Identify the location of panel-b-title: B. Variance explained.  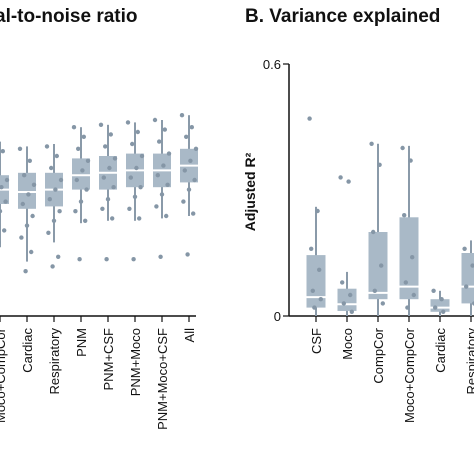
(342, 16).